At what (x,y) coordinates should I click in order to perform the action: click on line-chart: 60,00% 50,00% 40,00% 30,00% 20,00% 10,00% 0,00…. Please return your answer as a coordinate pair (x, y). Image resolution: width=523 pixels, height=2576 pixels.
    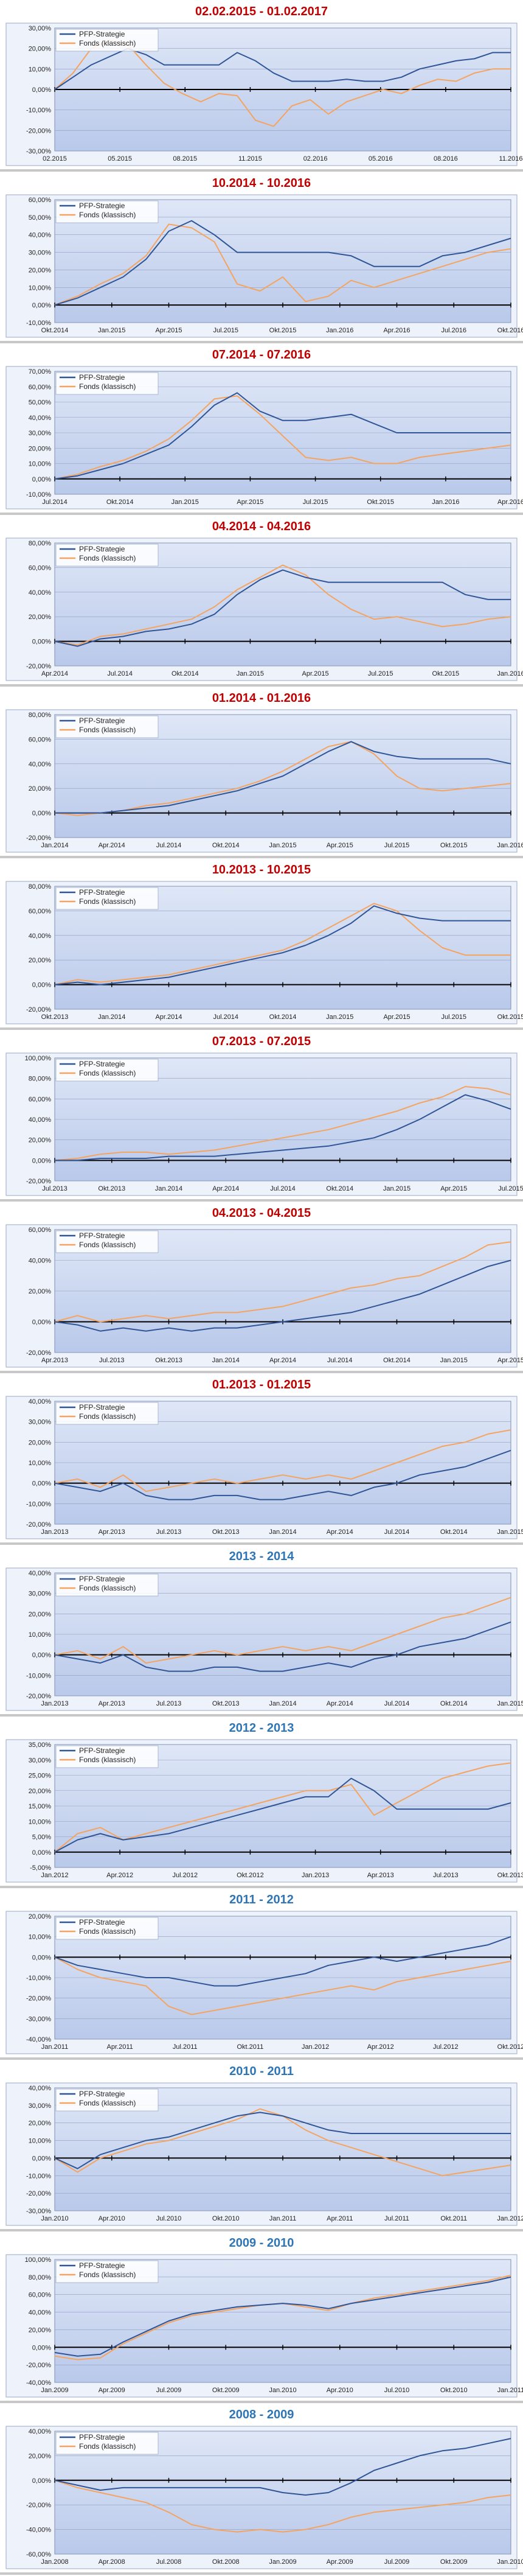
    Looking at the image, I should click on (264, 266).